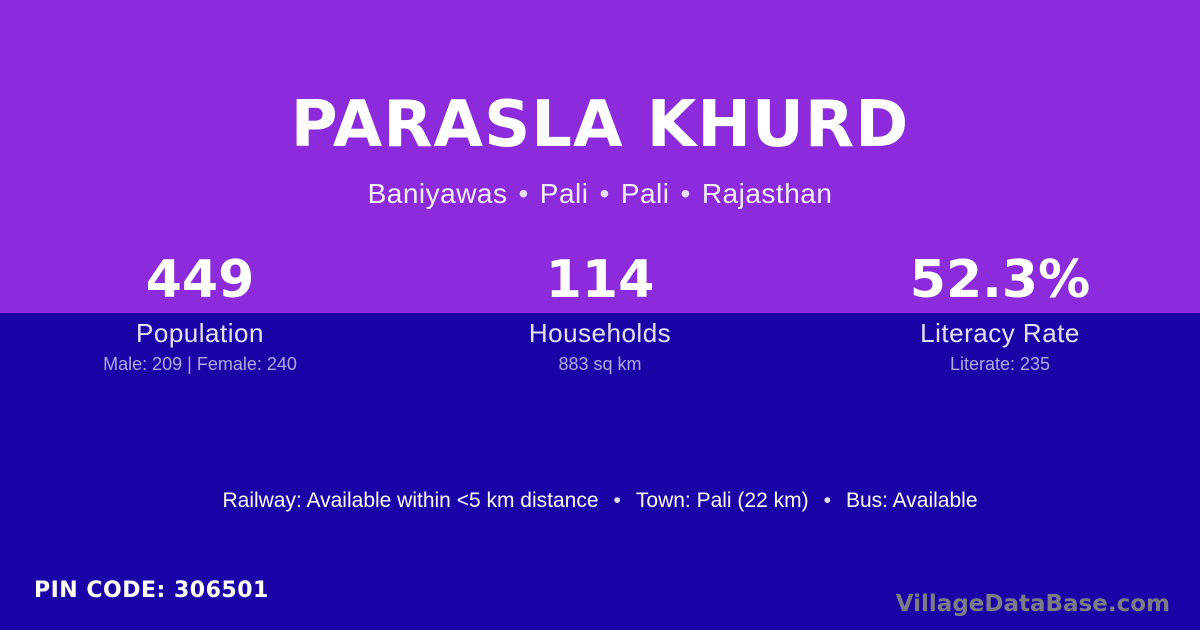 Image resolution: width=1200 pixels, height=630 pixels. I want to click on stats-values-row: 449 114 52.3%, so click(600, 280).